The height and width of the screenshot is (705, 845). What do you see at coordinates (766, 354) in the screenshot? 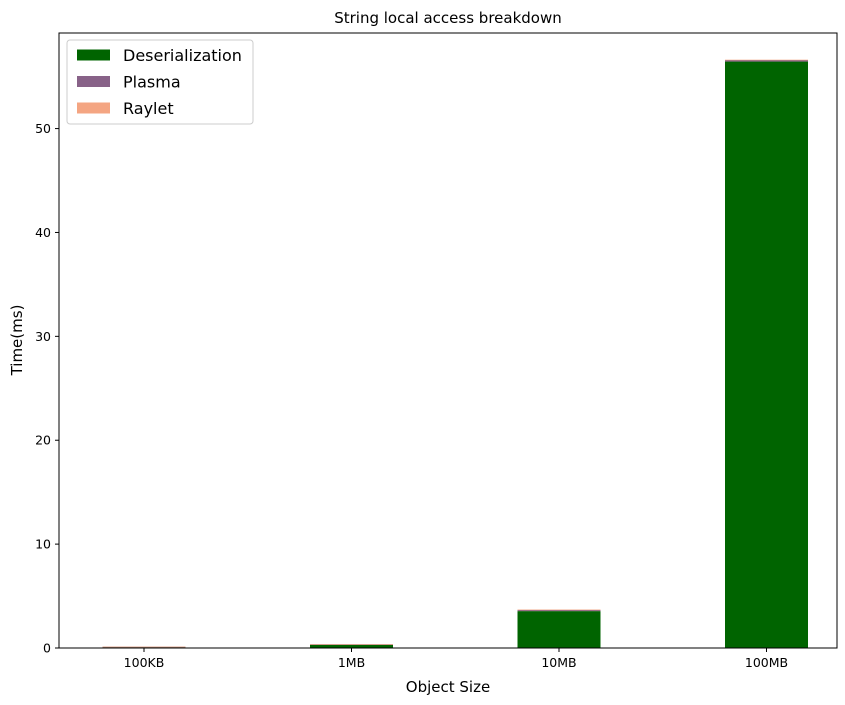
I see `bar-deserialization-100mb` at bounding box center [766, 354].